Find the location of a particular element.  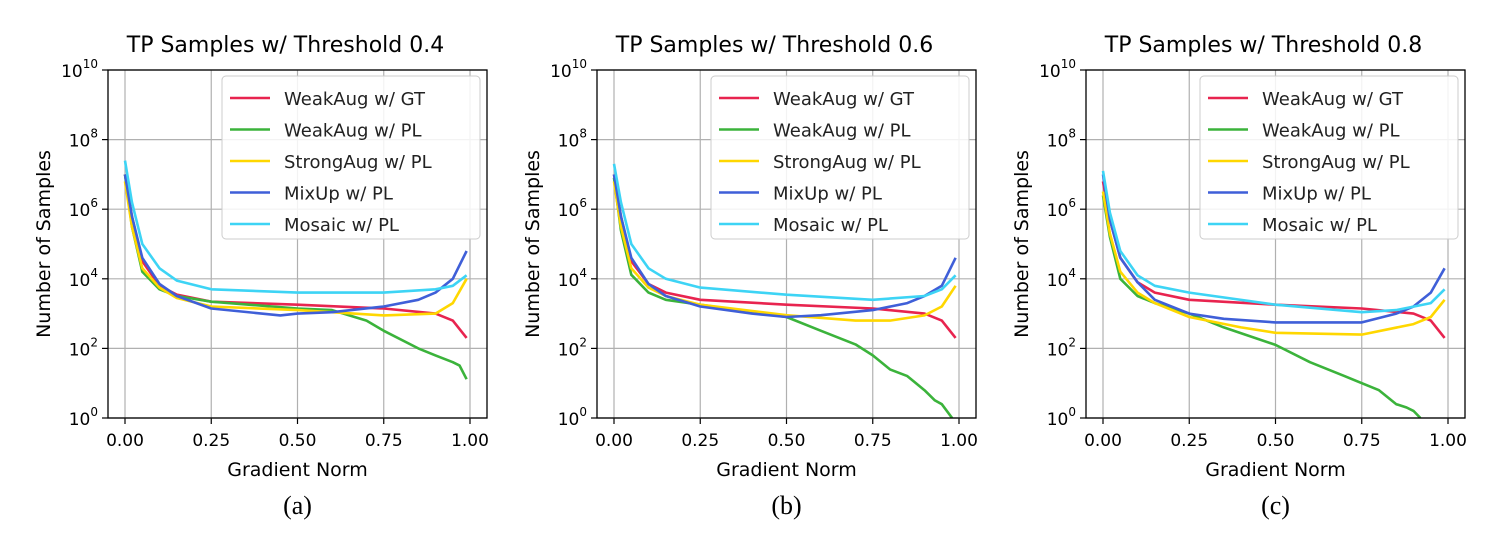

chart-title: TP Samples w/ Threshold 0.4 is located at coordinates (285, 45).